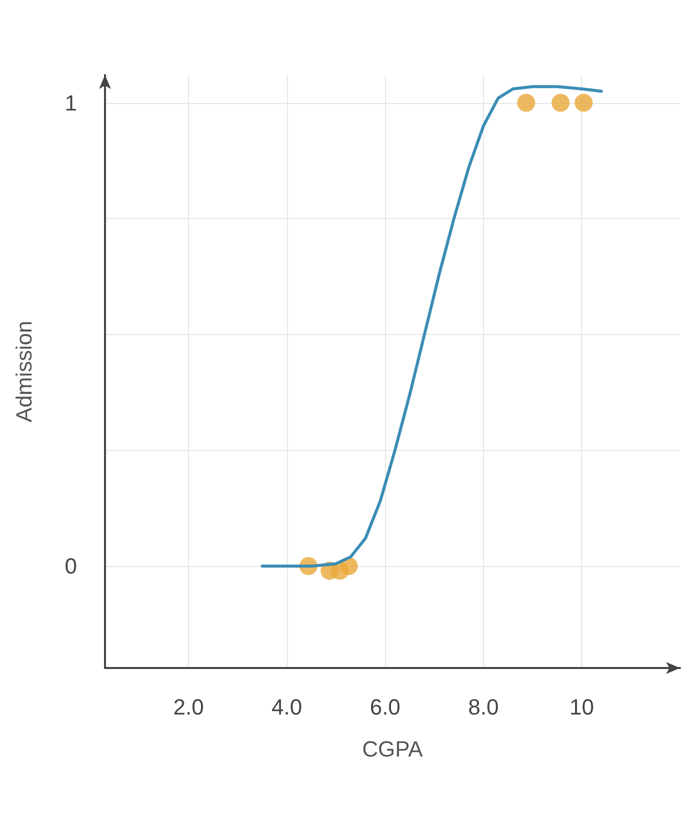  Describe the element at coordinates (385, 707) in the screenshot. I see `x-tick-label: 6.0` at that location.